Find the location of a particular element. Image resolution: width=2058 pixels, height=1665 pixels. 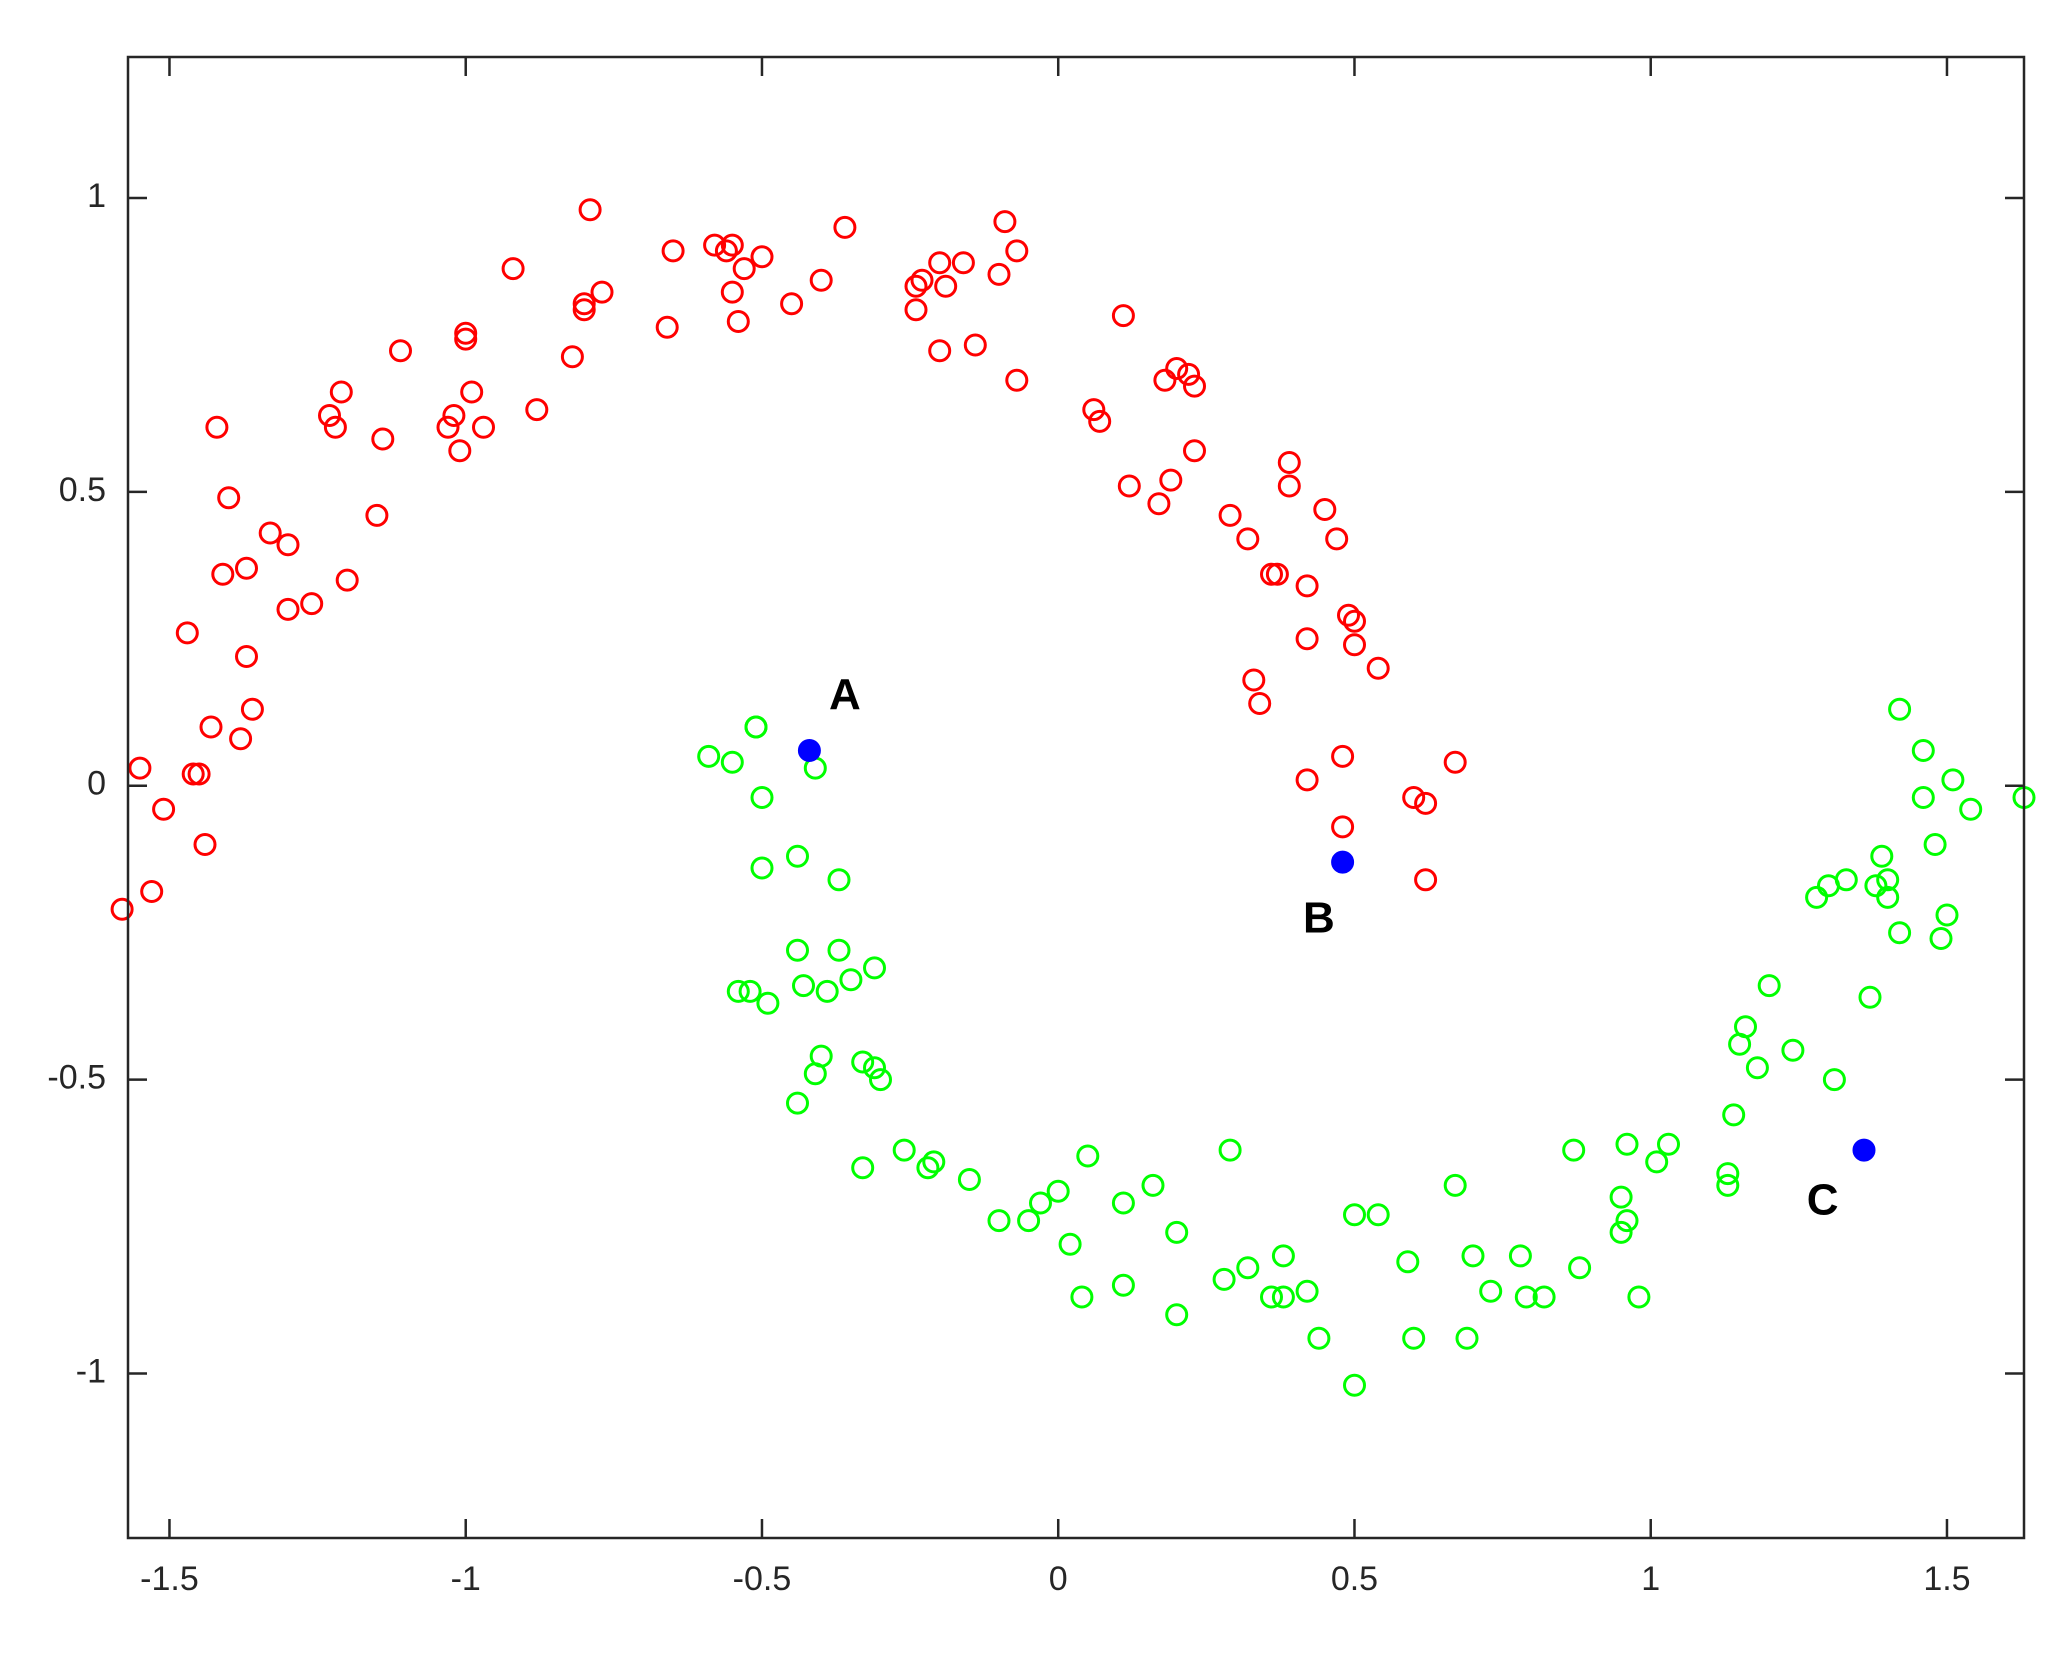

y-tick-label: -0.5 is located at coordinates (76, 1078).